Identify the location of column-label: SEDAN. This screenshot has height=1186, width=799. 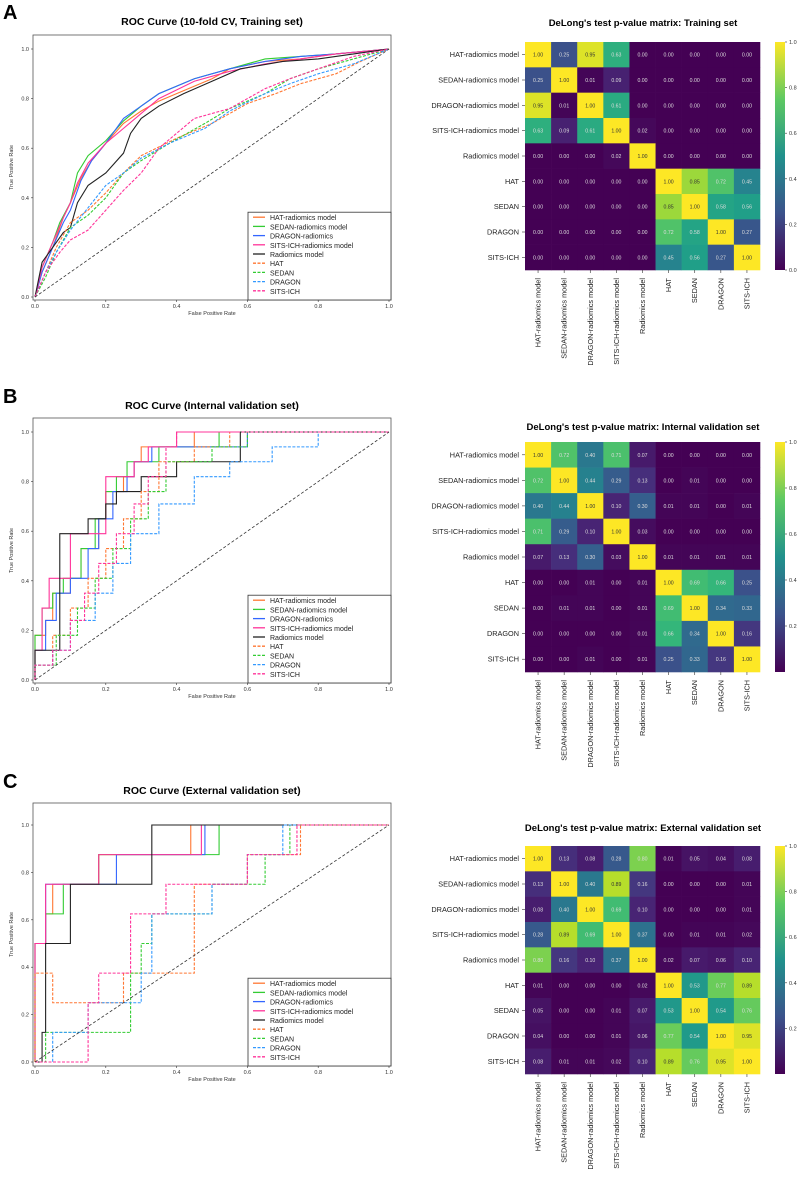
(694, 290).